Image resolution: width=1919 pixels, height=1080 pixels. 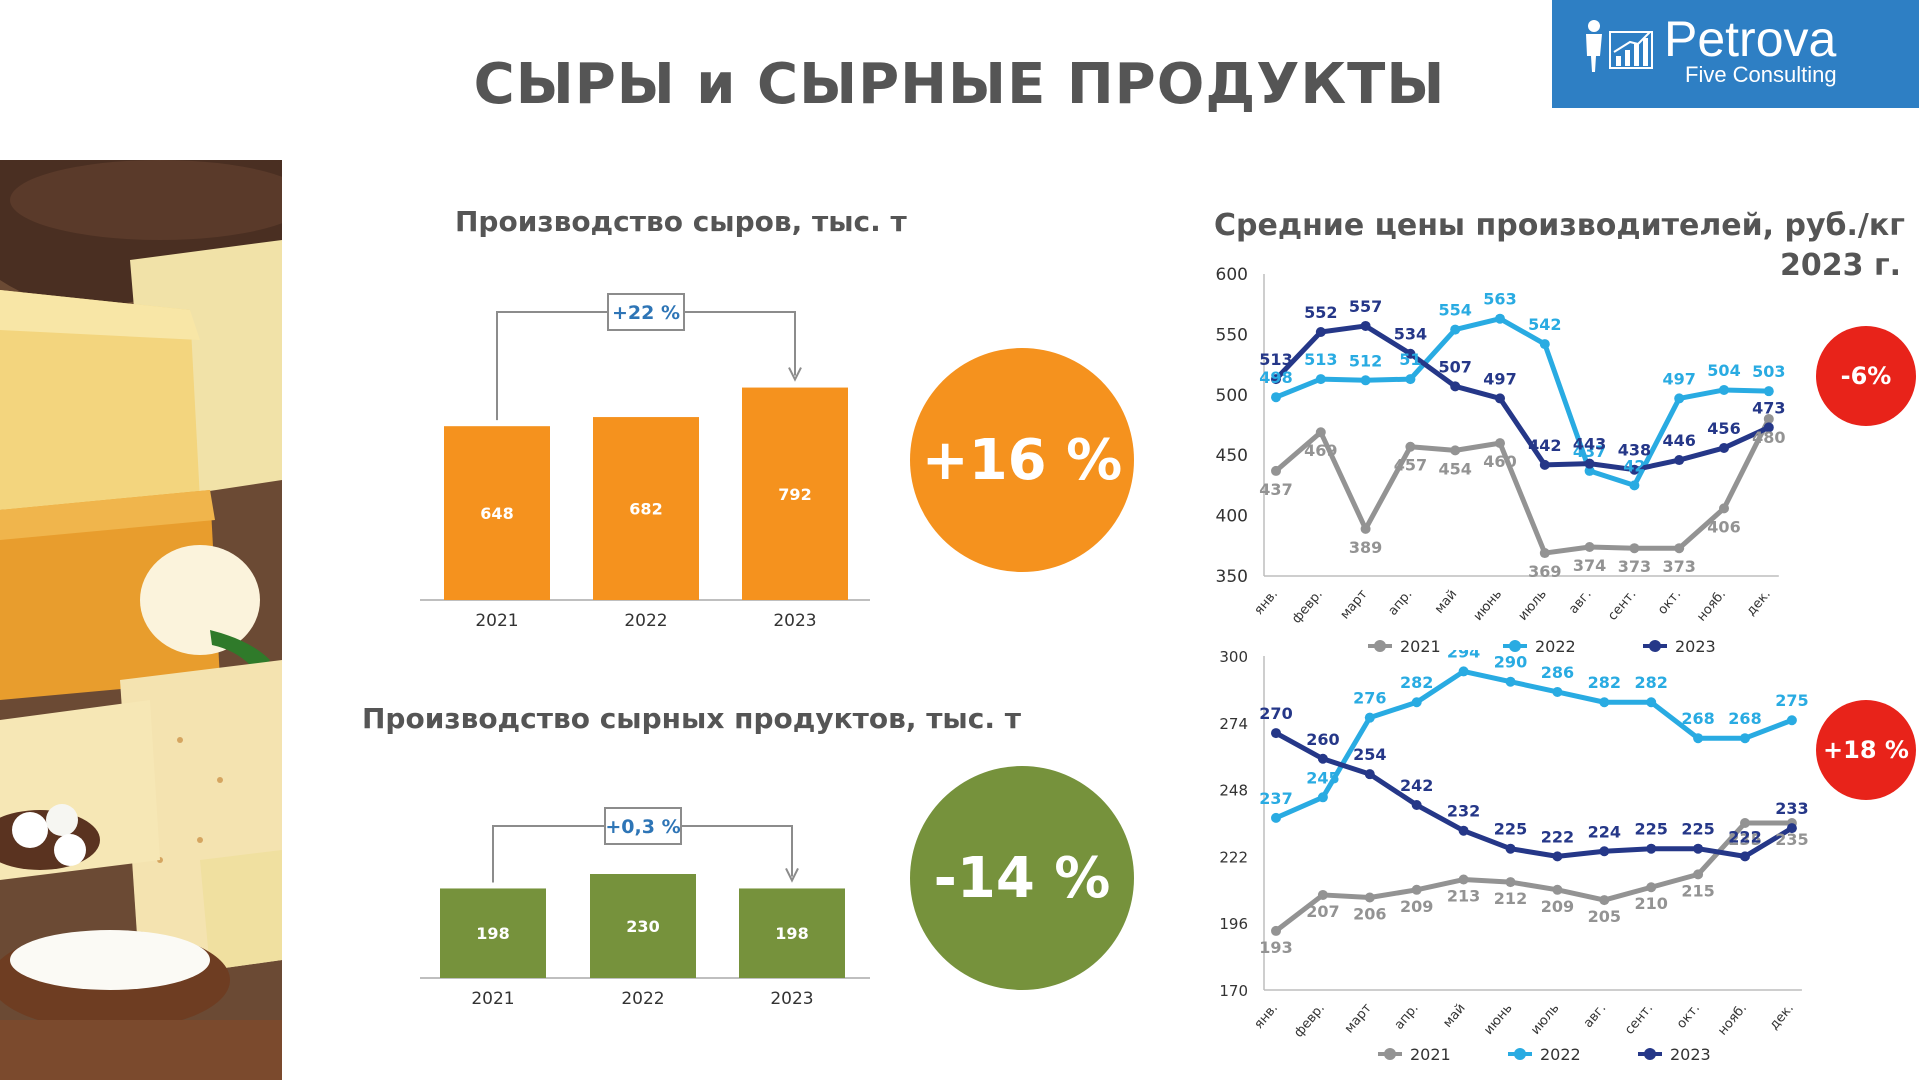 What do you see at coordinates (1463, 811) in the screenshot?
I see `product-prices-data-label-2023: 232` at bounding box center [1463, 811].